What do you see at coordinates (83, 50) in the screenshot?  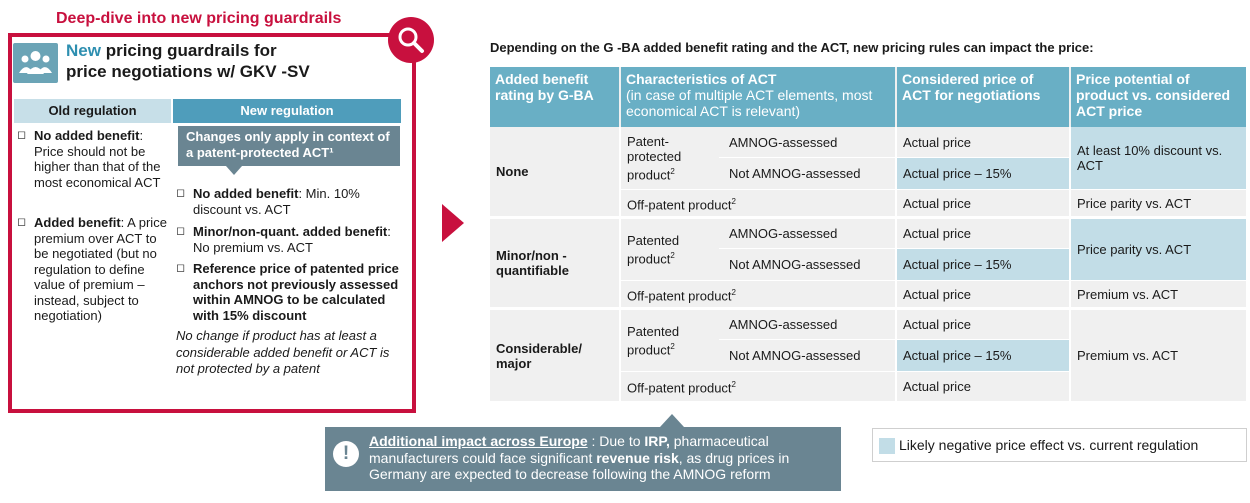 I see `title-new: New` at bounding box center [83, 50].